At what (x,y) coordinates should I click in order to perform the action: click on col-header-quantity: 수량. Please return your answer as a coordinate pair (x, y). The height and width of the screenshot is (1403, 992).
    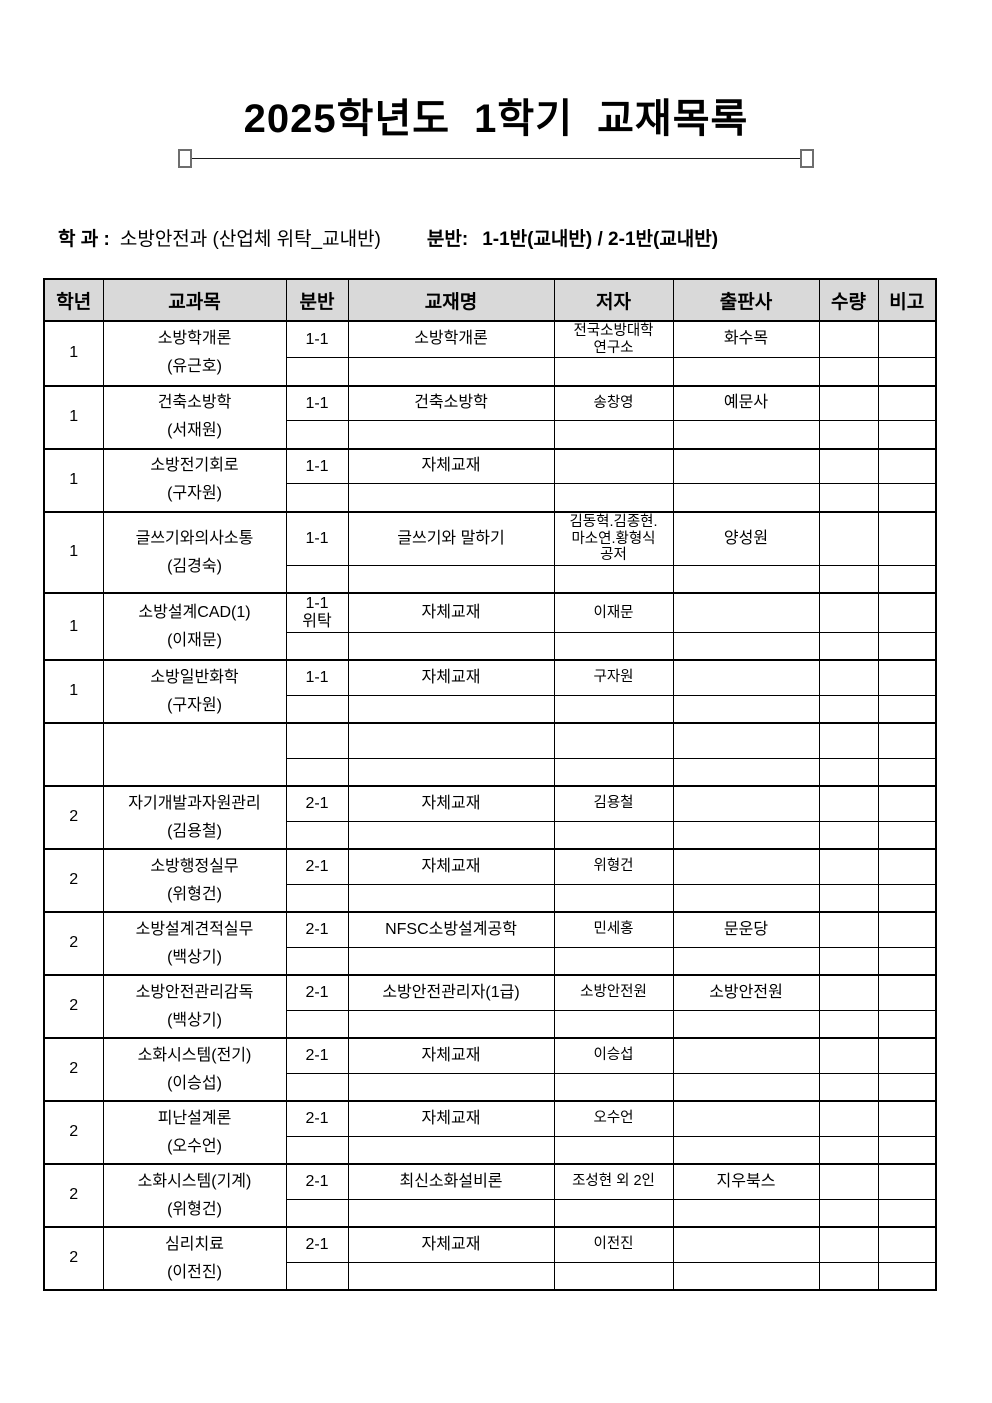
    Looking at the image, I should click on (848, 300).